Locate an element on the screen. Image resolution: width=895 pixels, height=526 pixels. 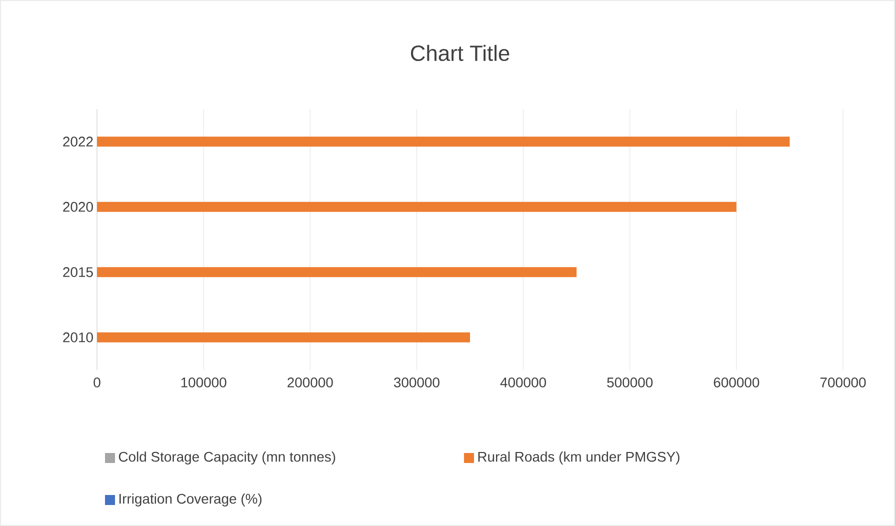
x-tick-label: 700000 is located at coordinates (843, 383).